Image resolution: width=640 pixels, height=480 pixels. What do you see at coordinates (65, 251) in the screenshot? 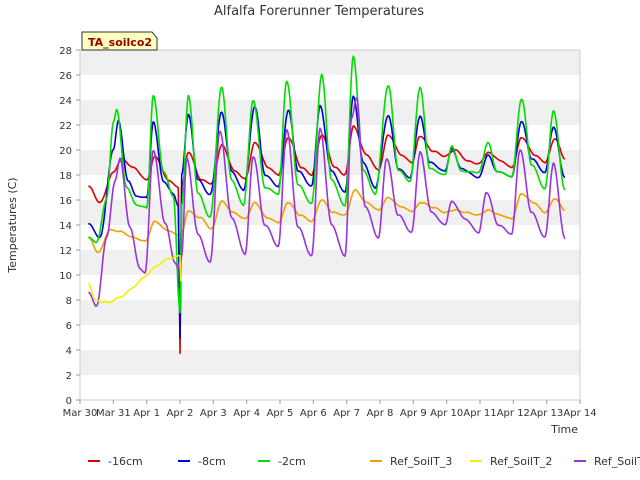
I see `y-tick-label: 12` at bounding box center [65, 251].